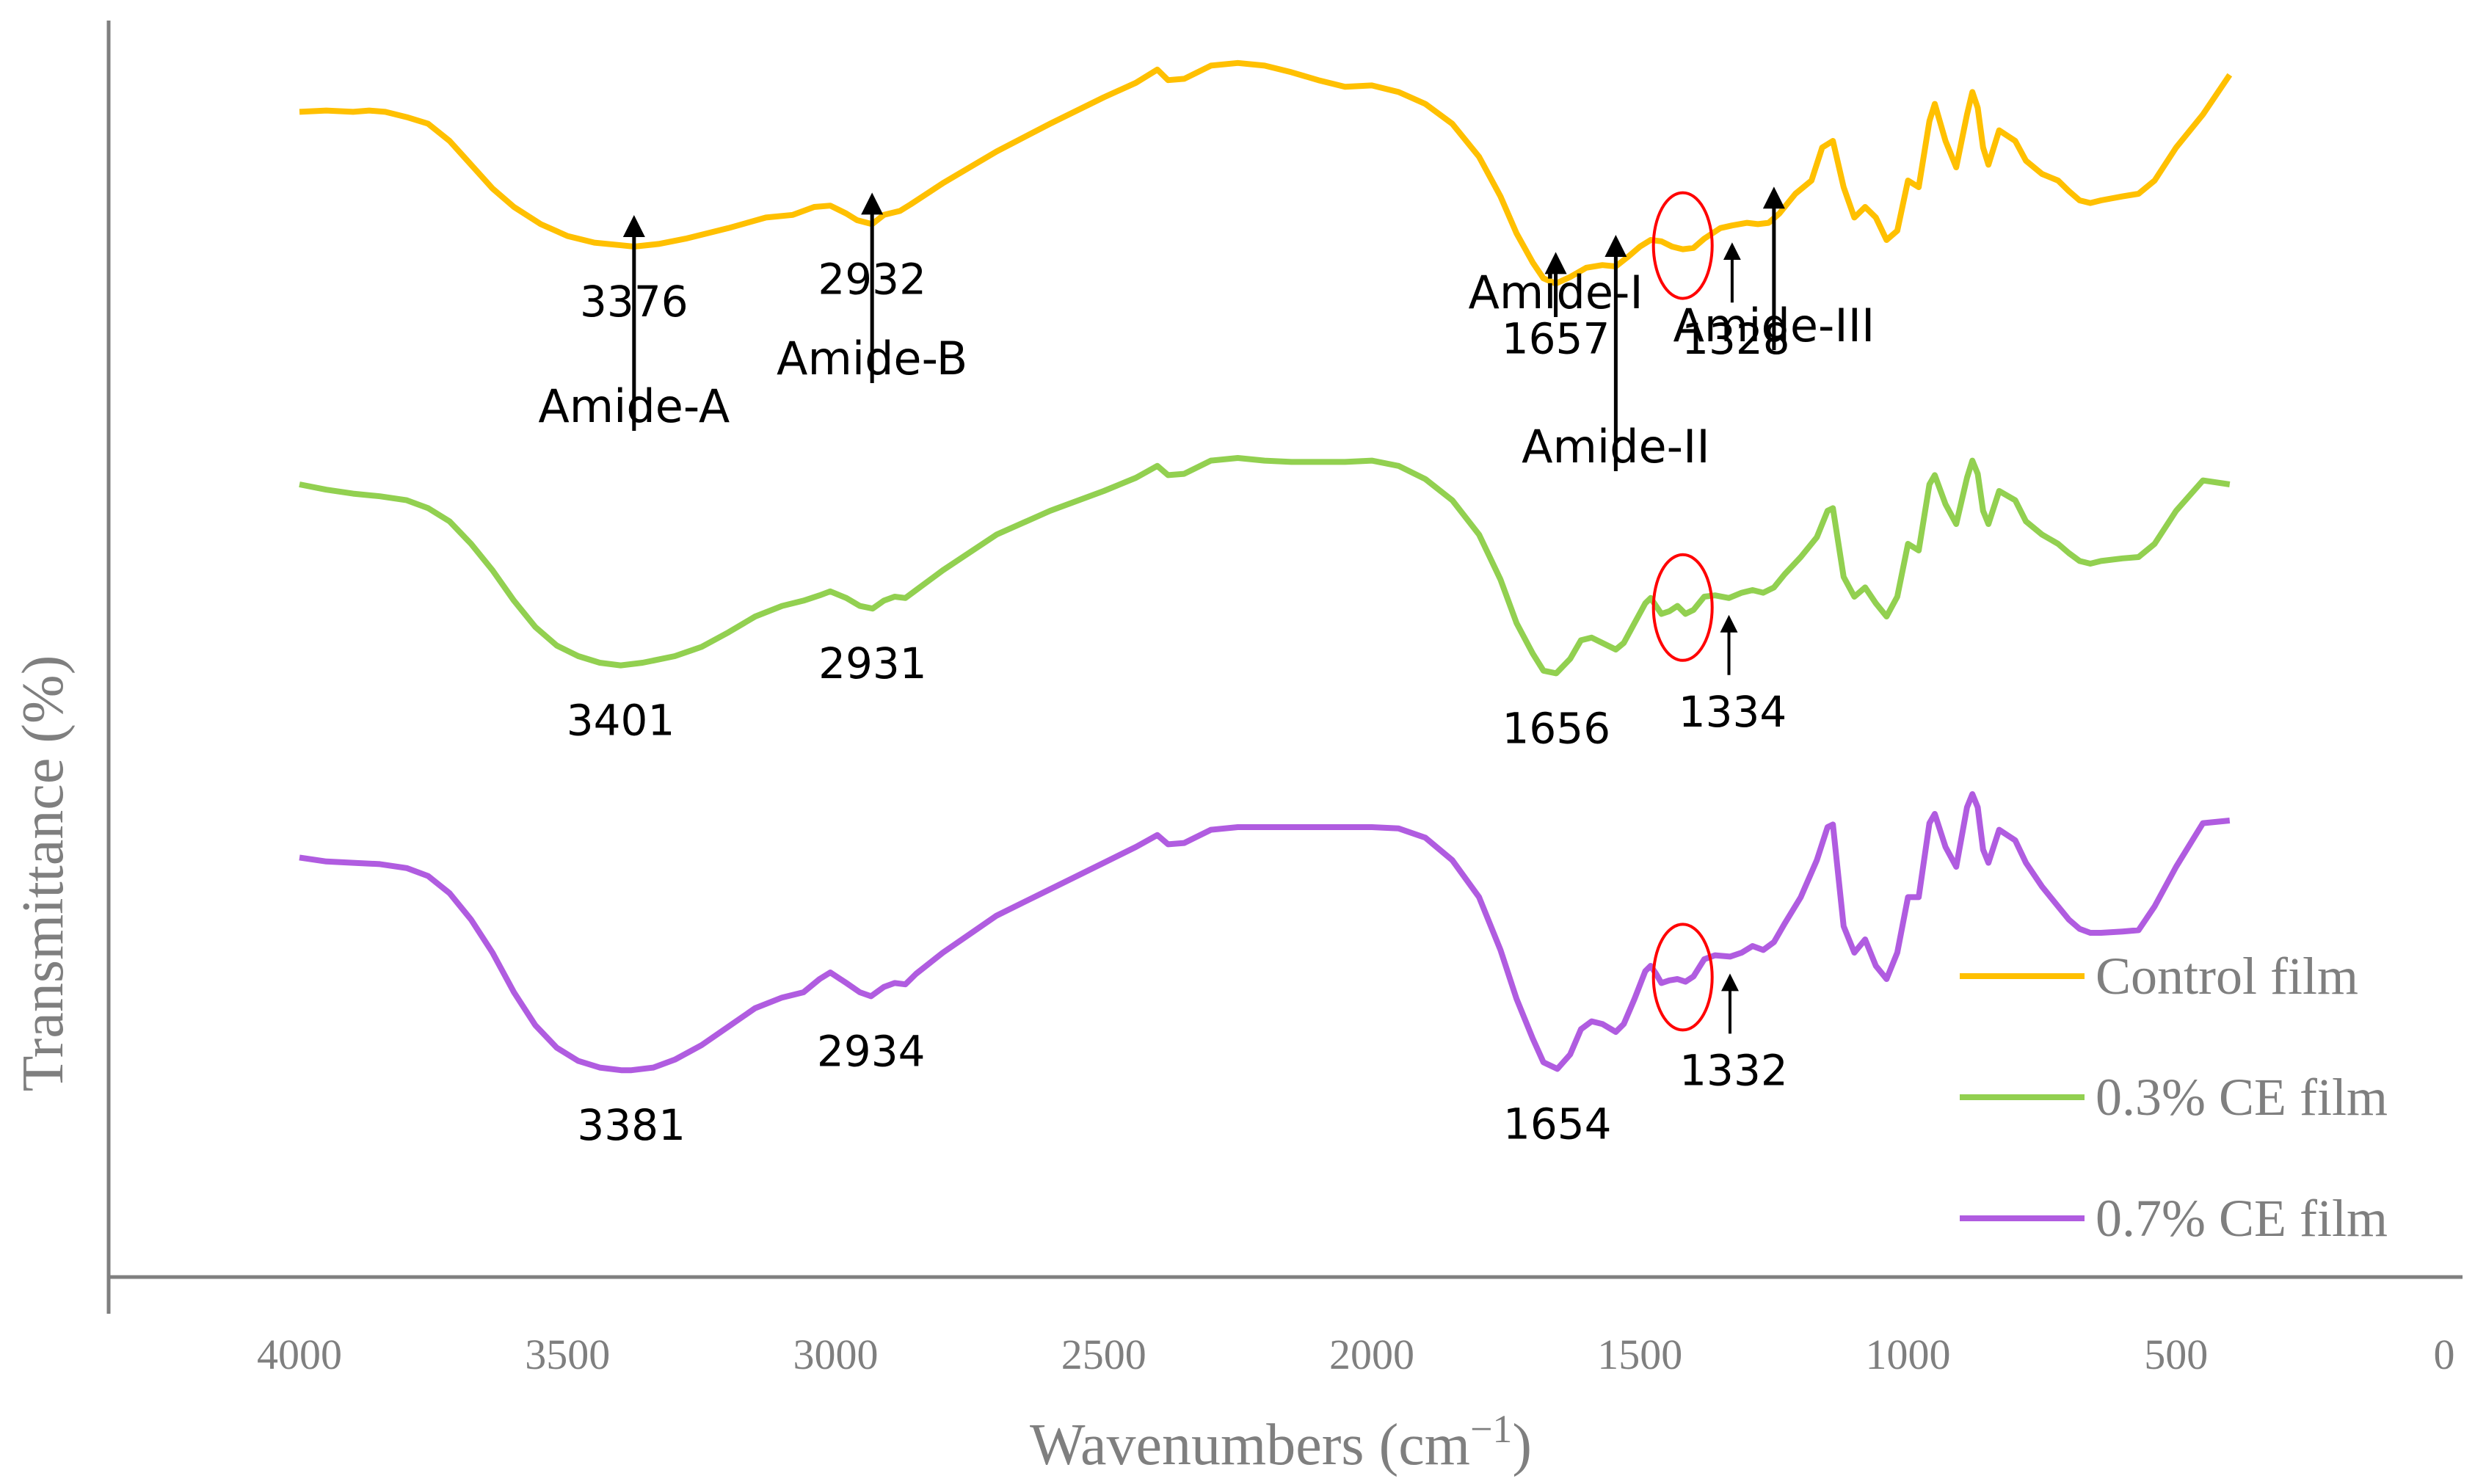  Describe the element at coordinates (631, 1125) in the screenshot. I see `peak-label-3381: 3381` at that location.